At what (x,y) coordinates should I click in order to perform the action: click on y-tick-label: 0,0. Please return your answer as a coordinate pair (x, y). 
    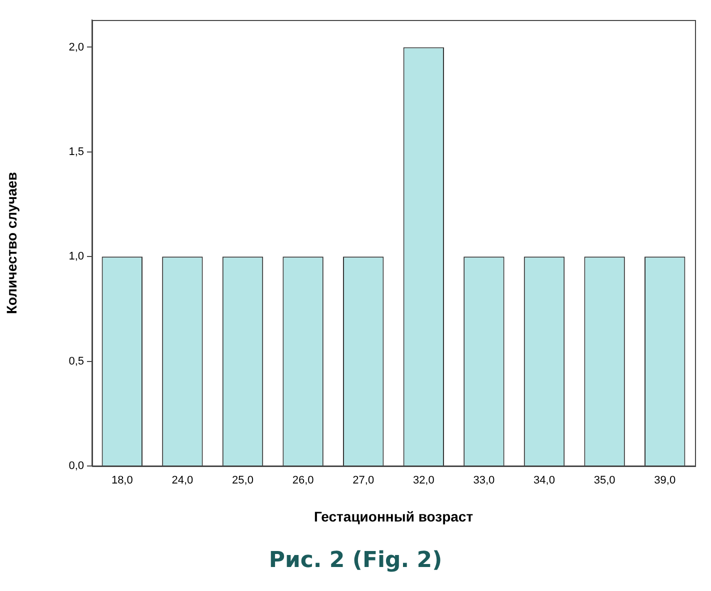
    Looking at the image, I should click on (76, 466).